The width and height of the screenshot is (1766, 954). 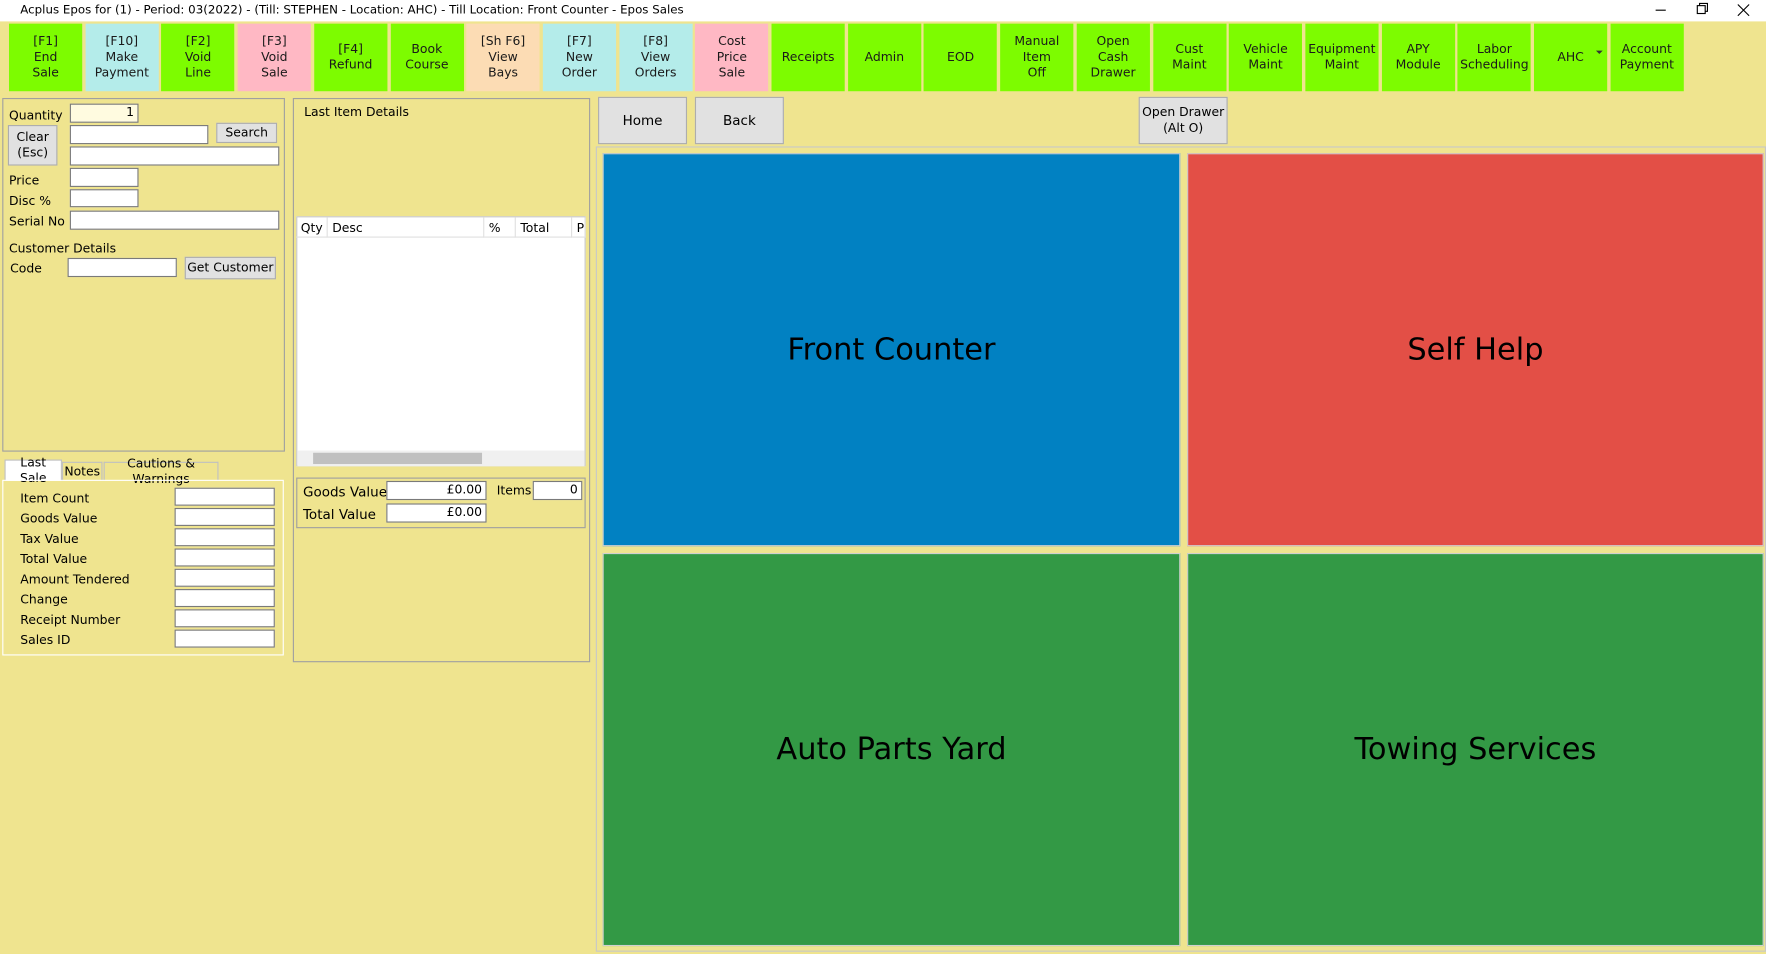 What do you see at coordinates (739, 120) in the screenshot?
I see `nav-button: Back` at bounding box center [739, 120].